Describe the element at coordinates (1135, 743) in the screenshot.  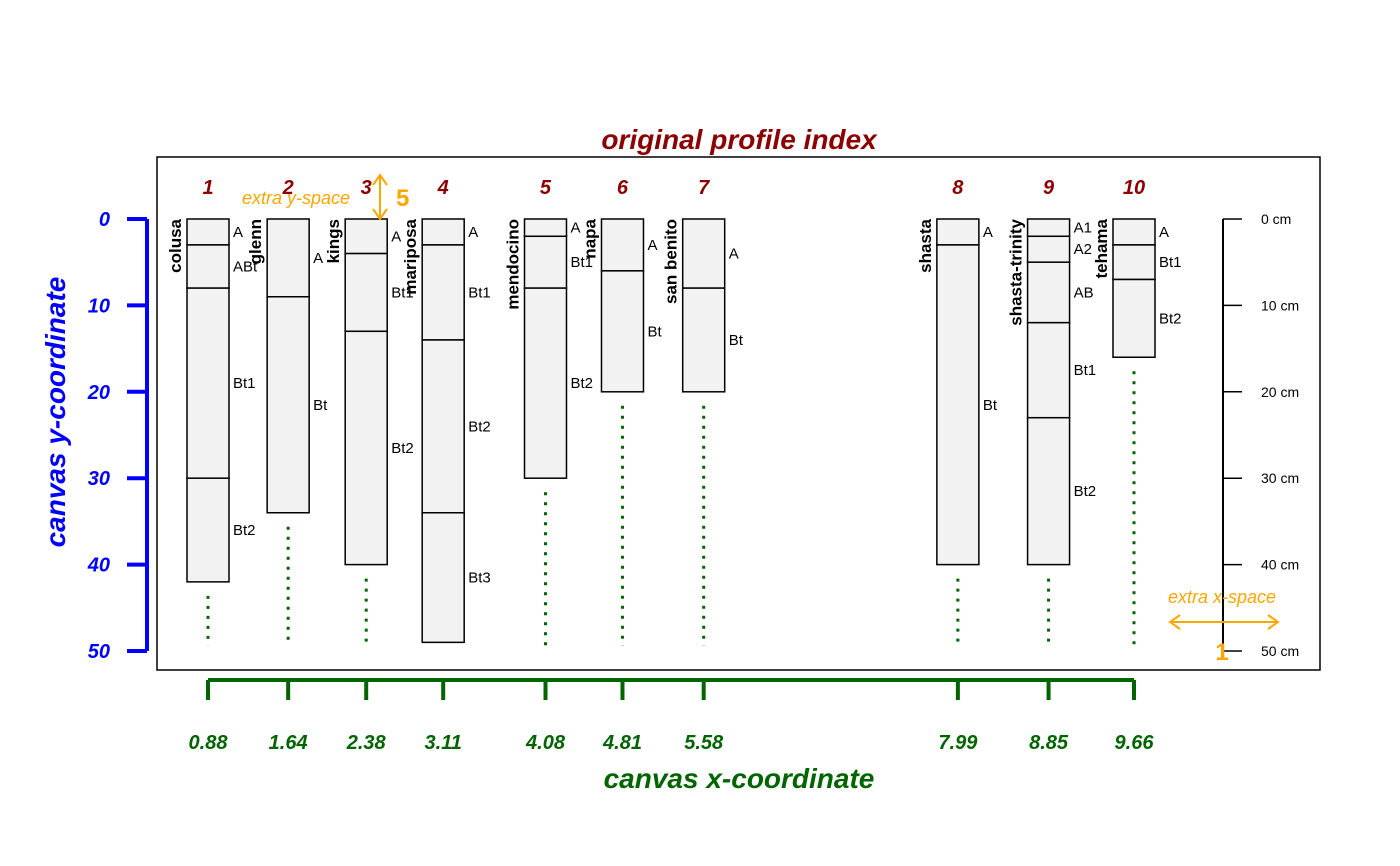
I see `x-axis-tick-label: 9.66` at that location.